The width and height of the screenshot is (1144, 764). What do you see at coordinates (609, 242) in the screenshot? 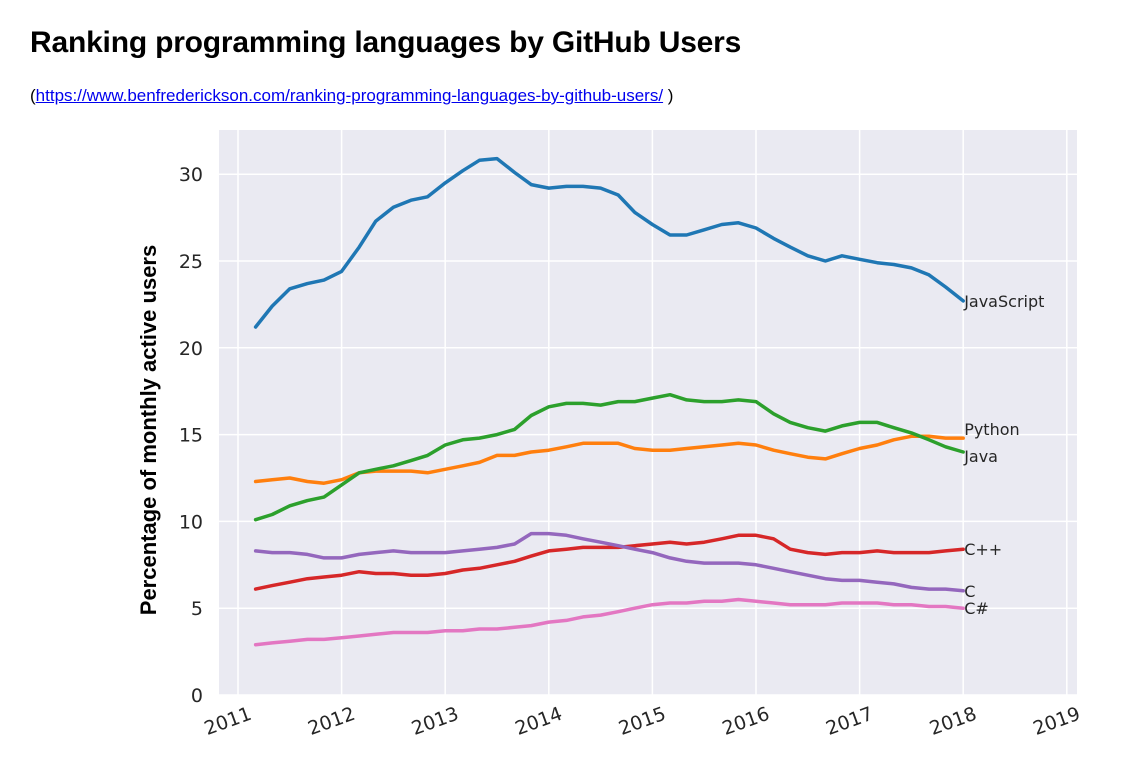
I see `series-line-javascript` at bounding box center [609, 242].